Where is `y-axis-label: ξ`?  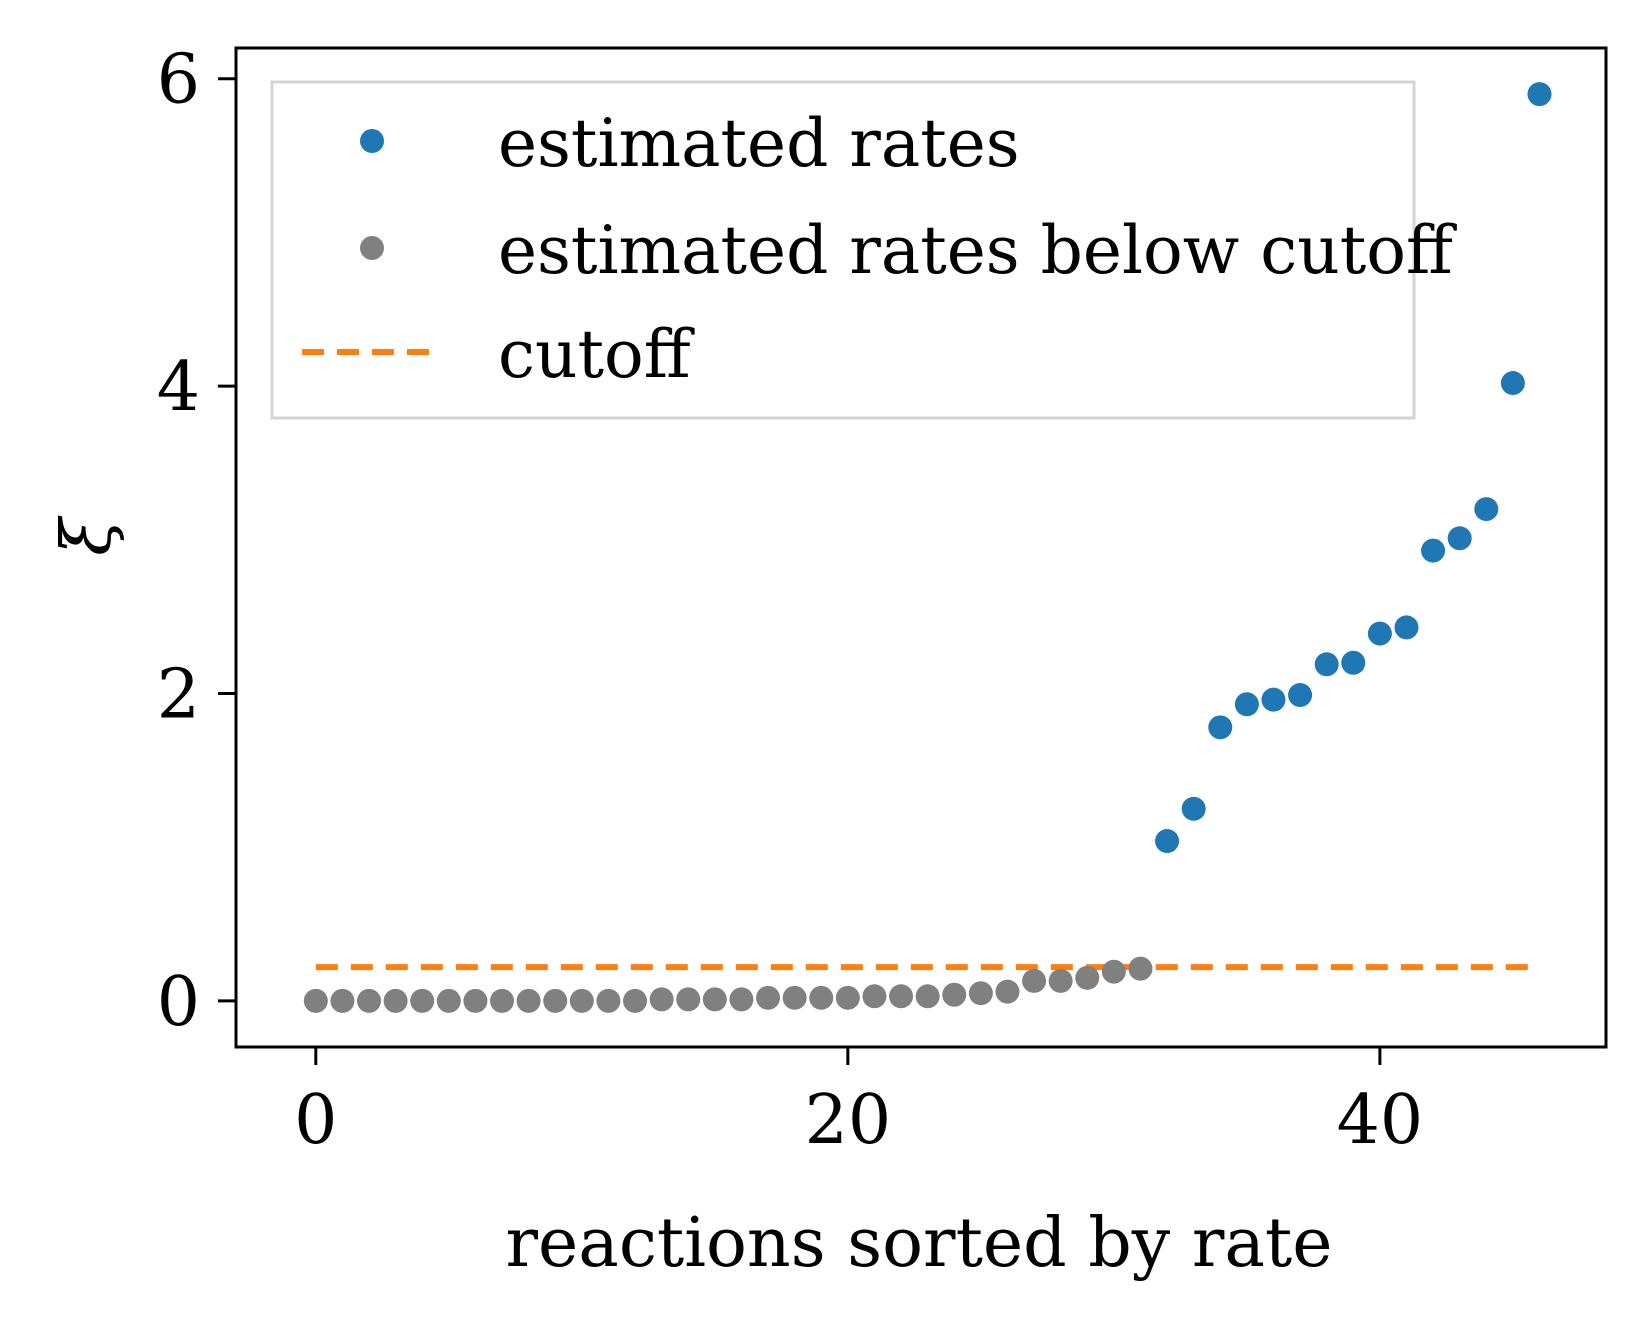 y-axis-label: ξ is located at coordinates (87, 535).